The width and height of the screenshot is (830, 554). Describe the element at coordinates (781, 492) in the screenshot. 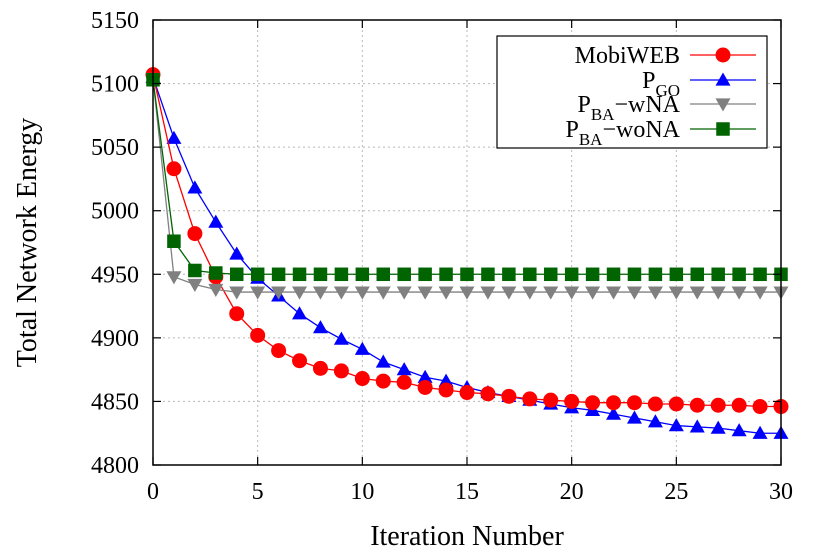

I see `x-tick-label: 30` at that location.